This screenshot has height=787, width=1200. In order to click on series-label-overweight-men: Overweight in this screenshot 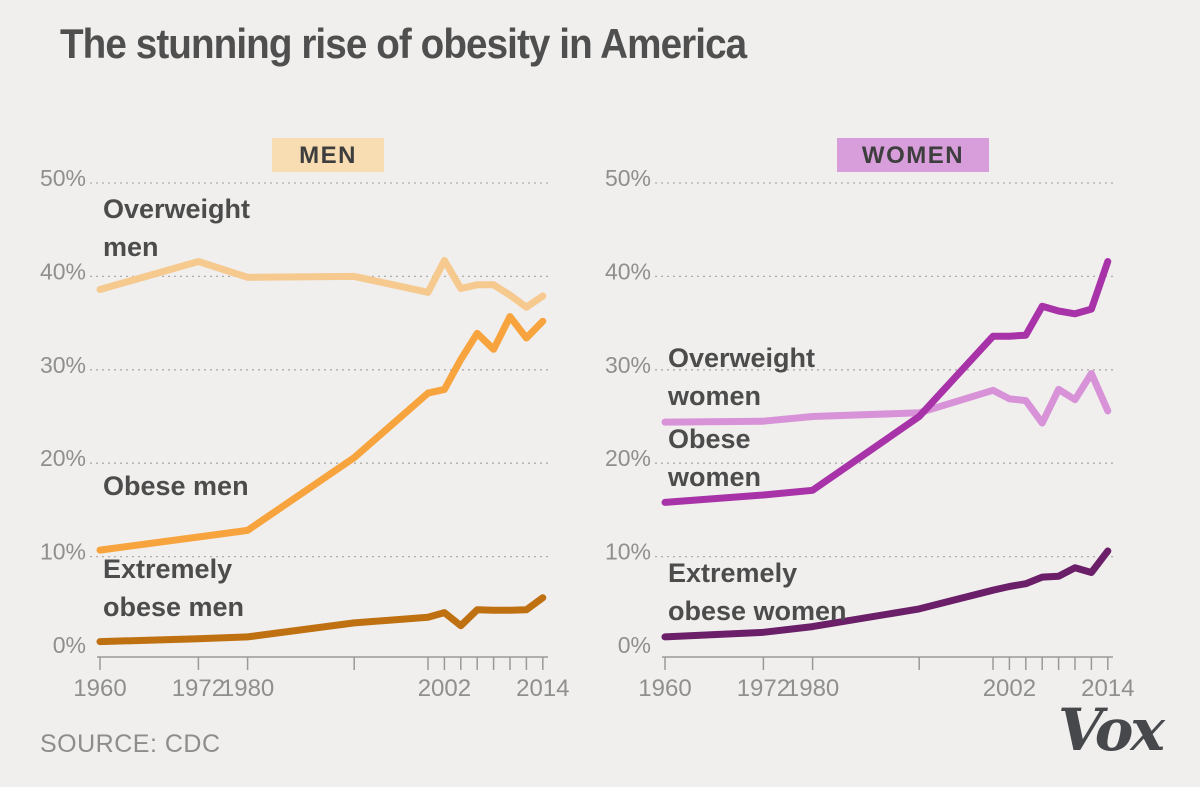, I will do `click(176, 209)`.